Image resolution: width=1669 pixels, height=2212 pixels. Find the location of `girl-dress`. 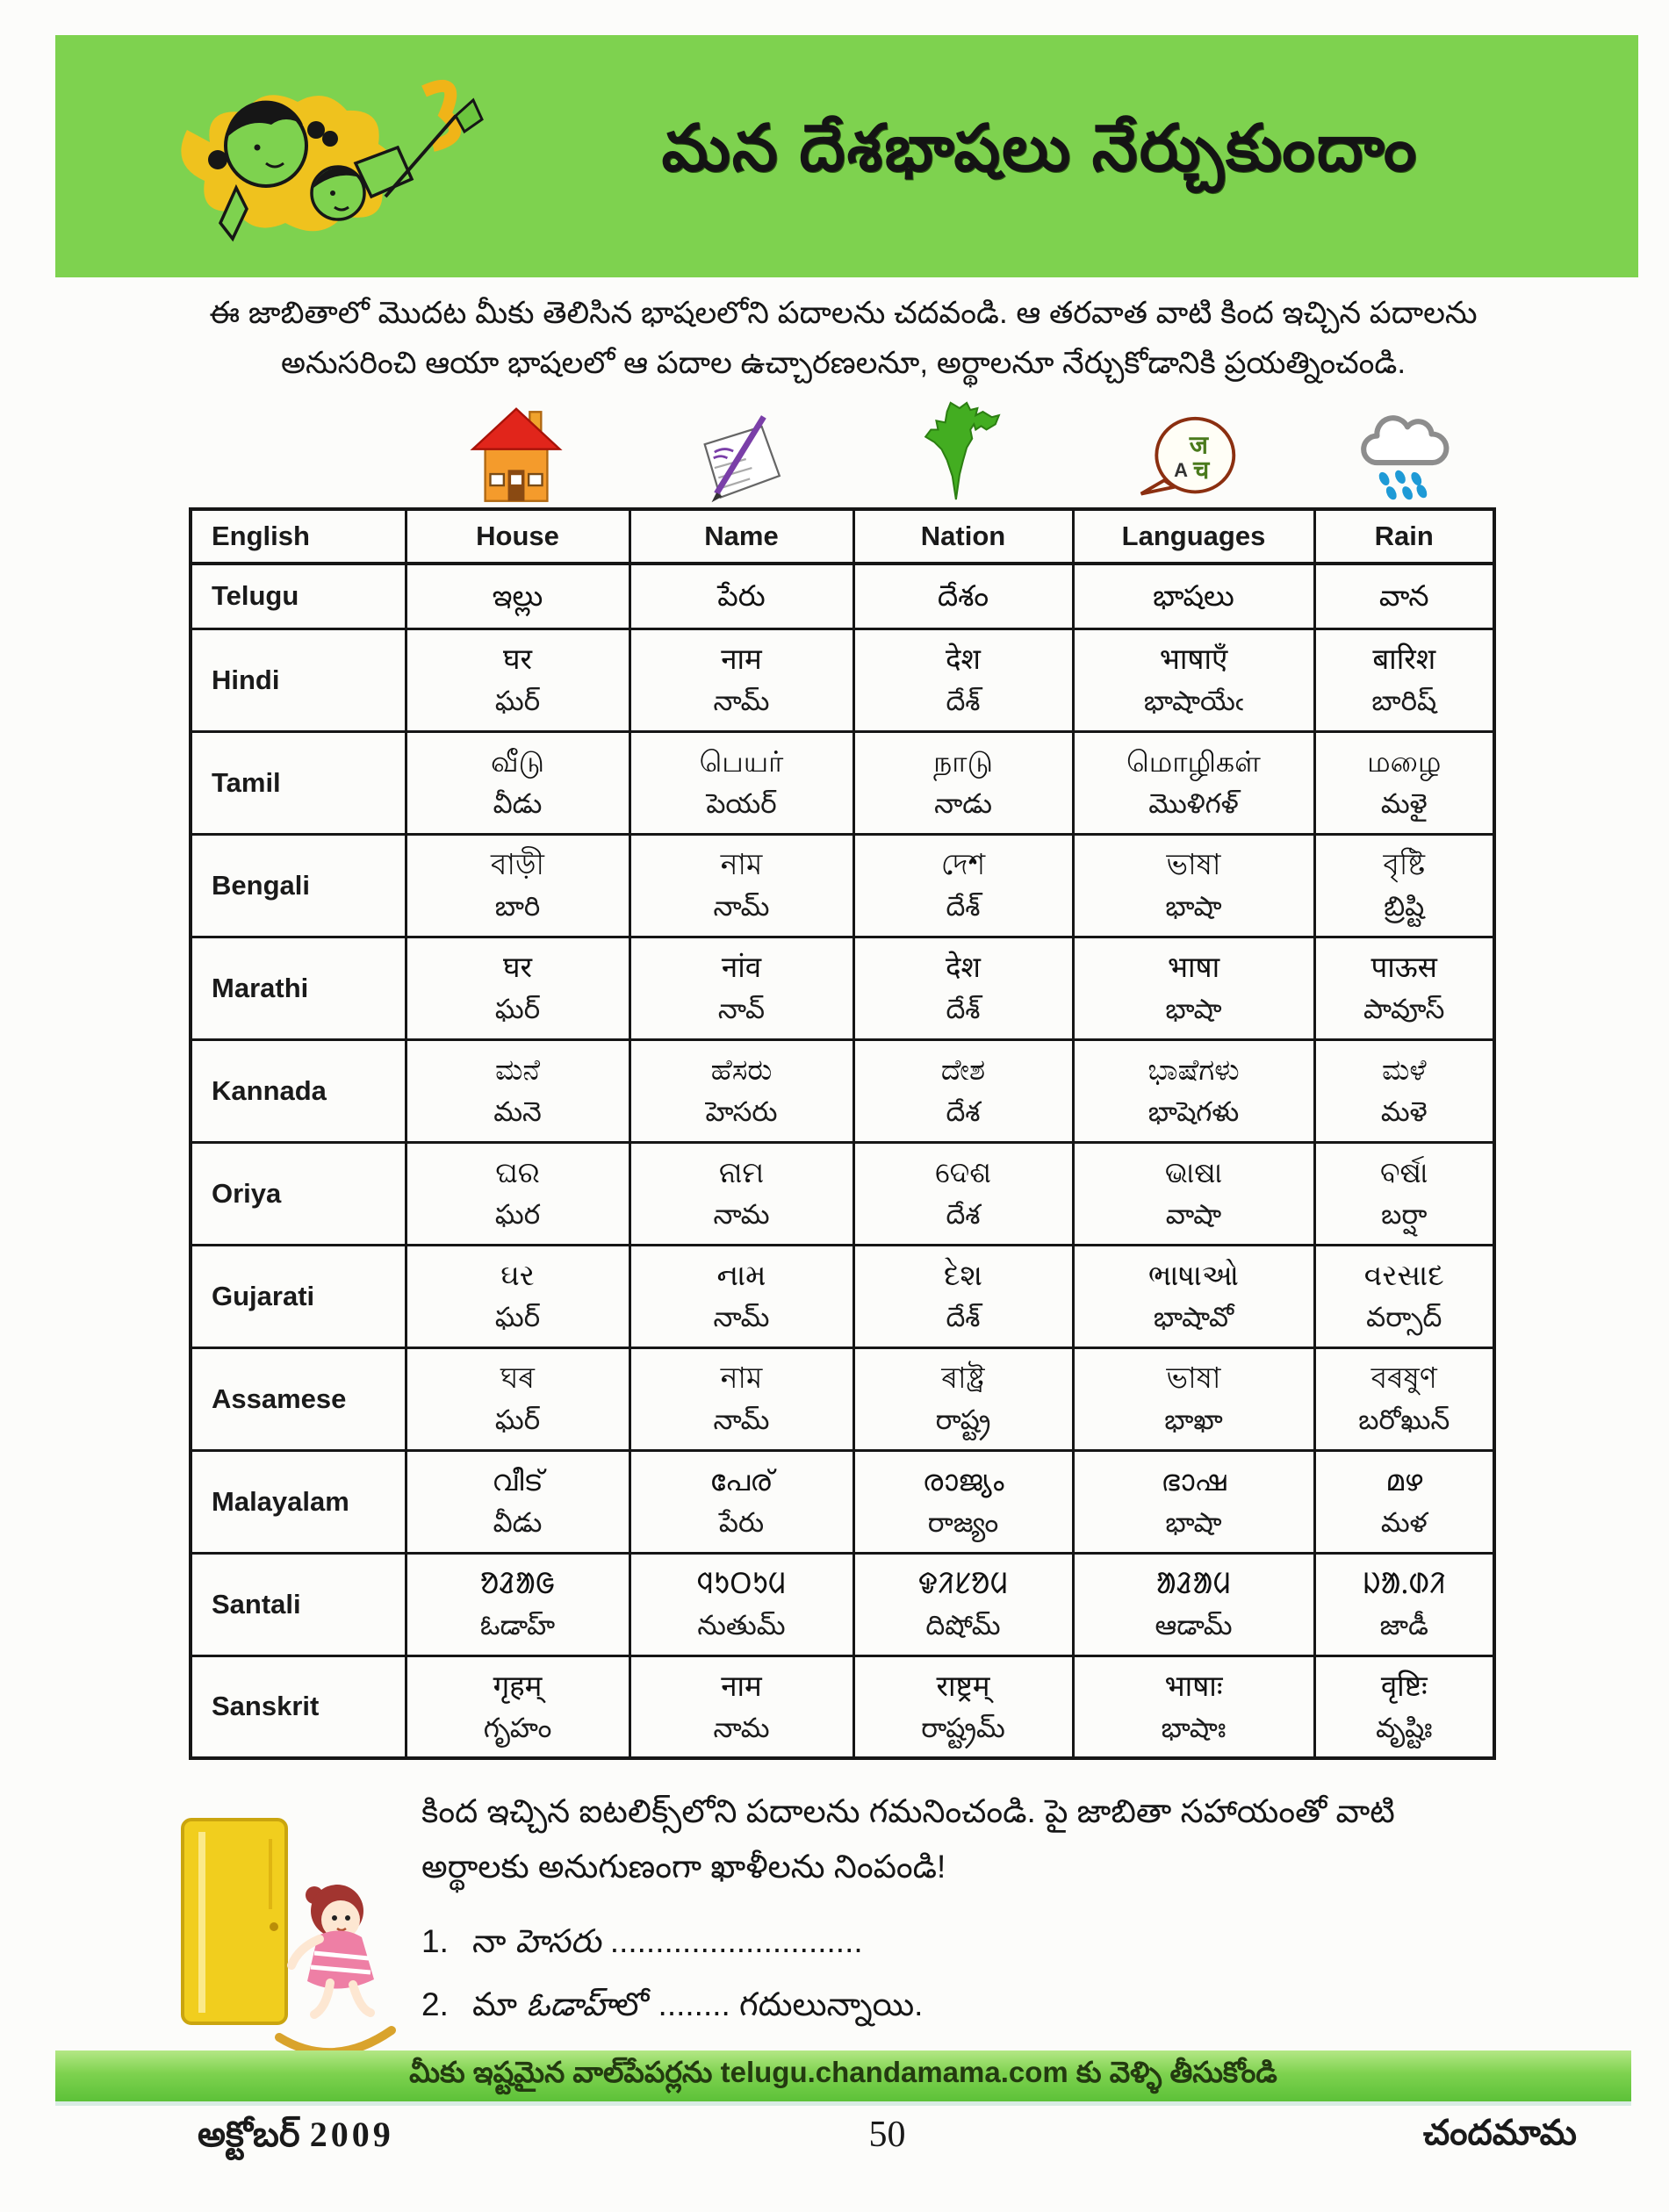

girl-dress is located at coordinates (340, 1960).